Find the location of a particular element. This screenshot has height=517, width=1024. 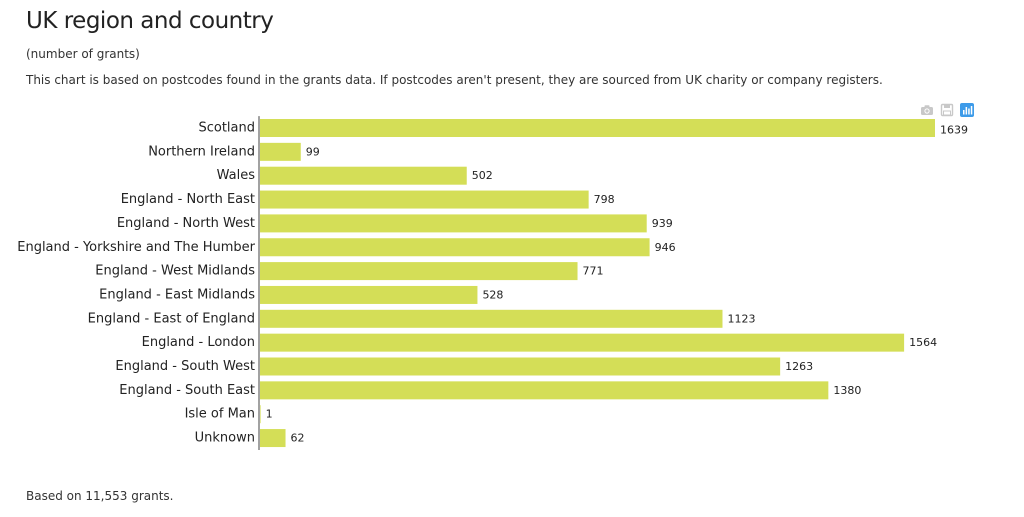

category-label-england-london: England - London is located at coordinates (198, 342).